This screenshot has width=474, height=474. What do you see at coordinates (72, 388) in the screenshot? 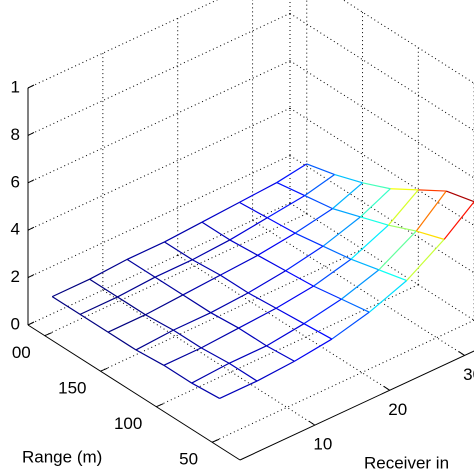
I see `x-tick-label: 150` at bounding box center [72, 388].